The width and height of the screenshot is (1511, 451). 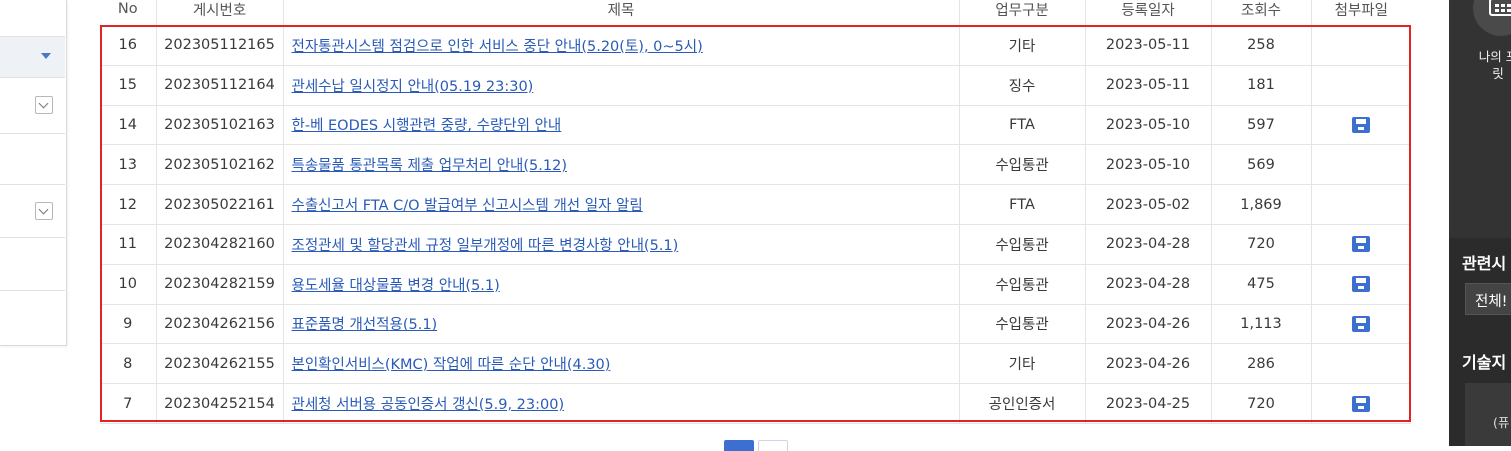 What do you see at coordinates (1489, 65) in the screenshot?
I see `portlet-shortcut-label: 나의 포 릿` at bounding box center [1489, 65].